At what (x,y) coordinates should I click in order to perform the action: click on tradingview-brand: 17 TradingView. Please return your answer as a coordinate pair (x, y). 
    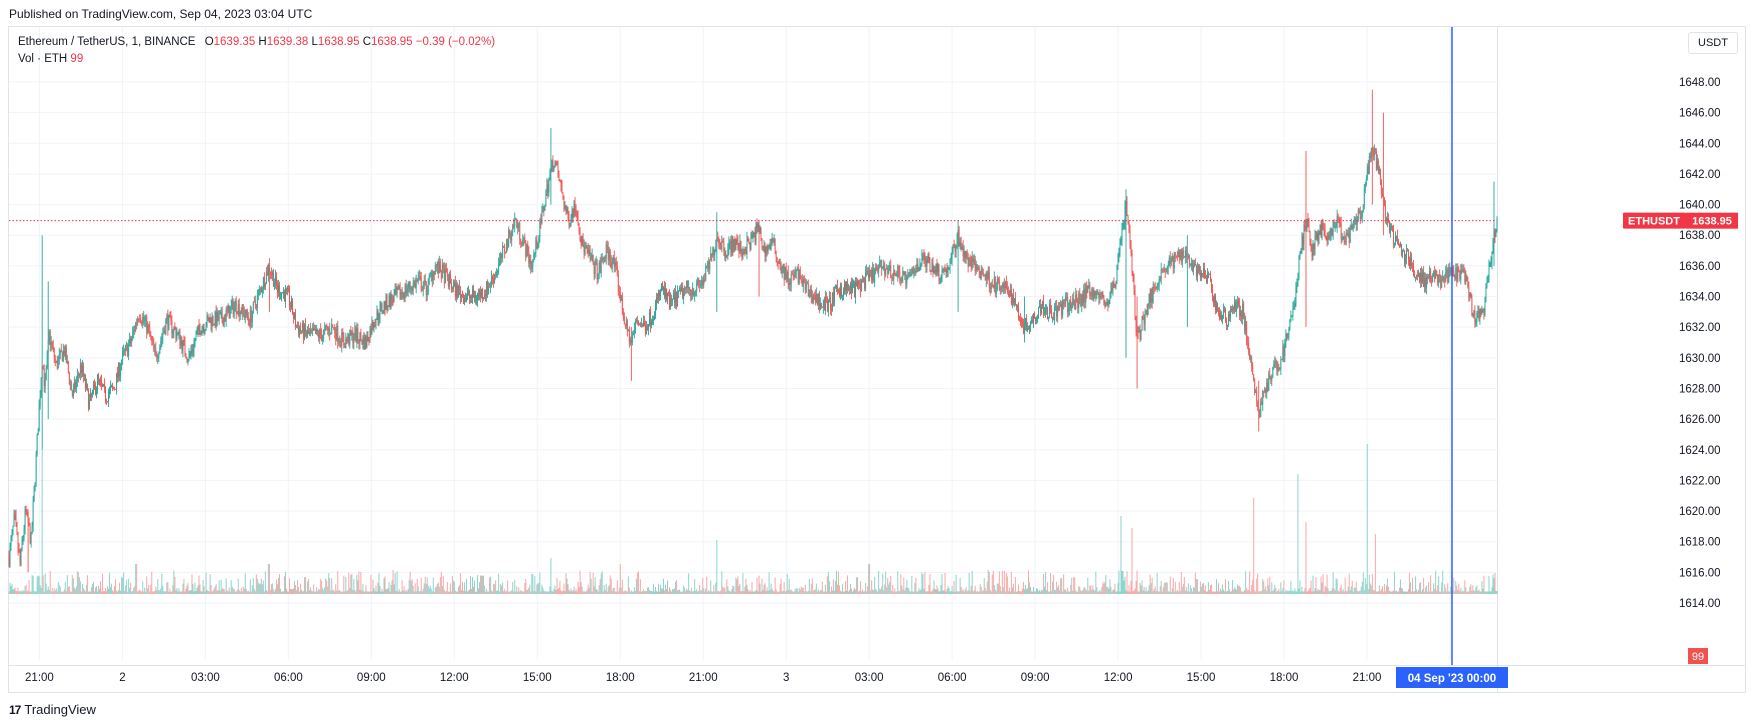
    Looking at the image, I should click on (52, 709).